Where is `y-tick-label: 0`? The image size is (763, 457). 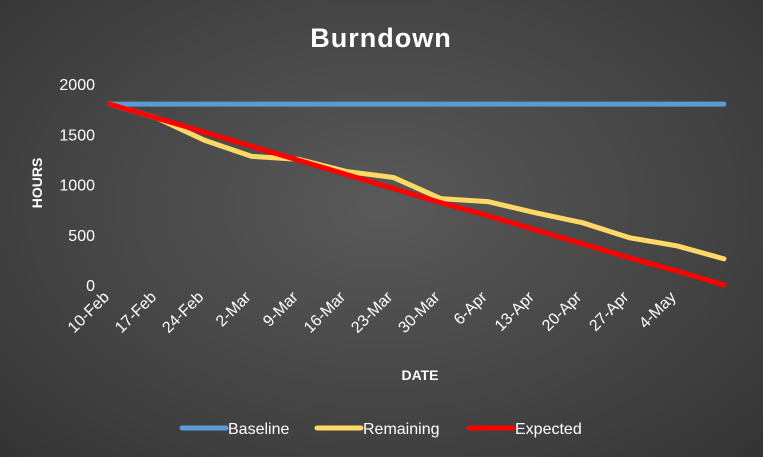
y-tick-label: 0 is located at coordinates (90, 286).